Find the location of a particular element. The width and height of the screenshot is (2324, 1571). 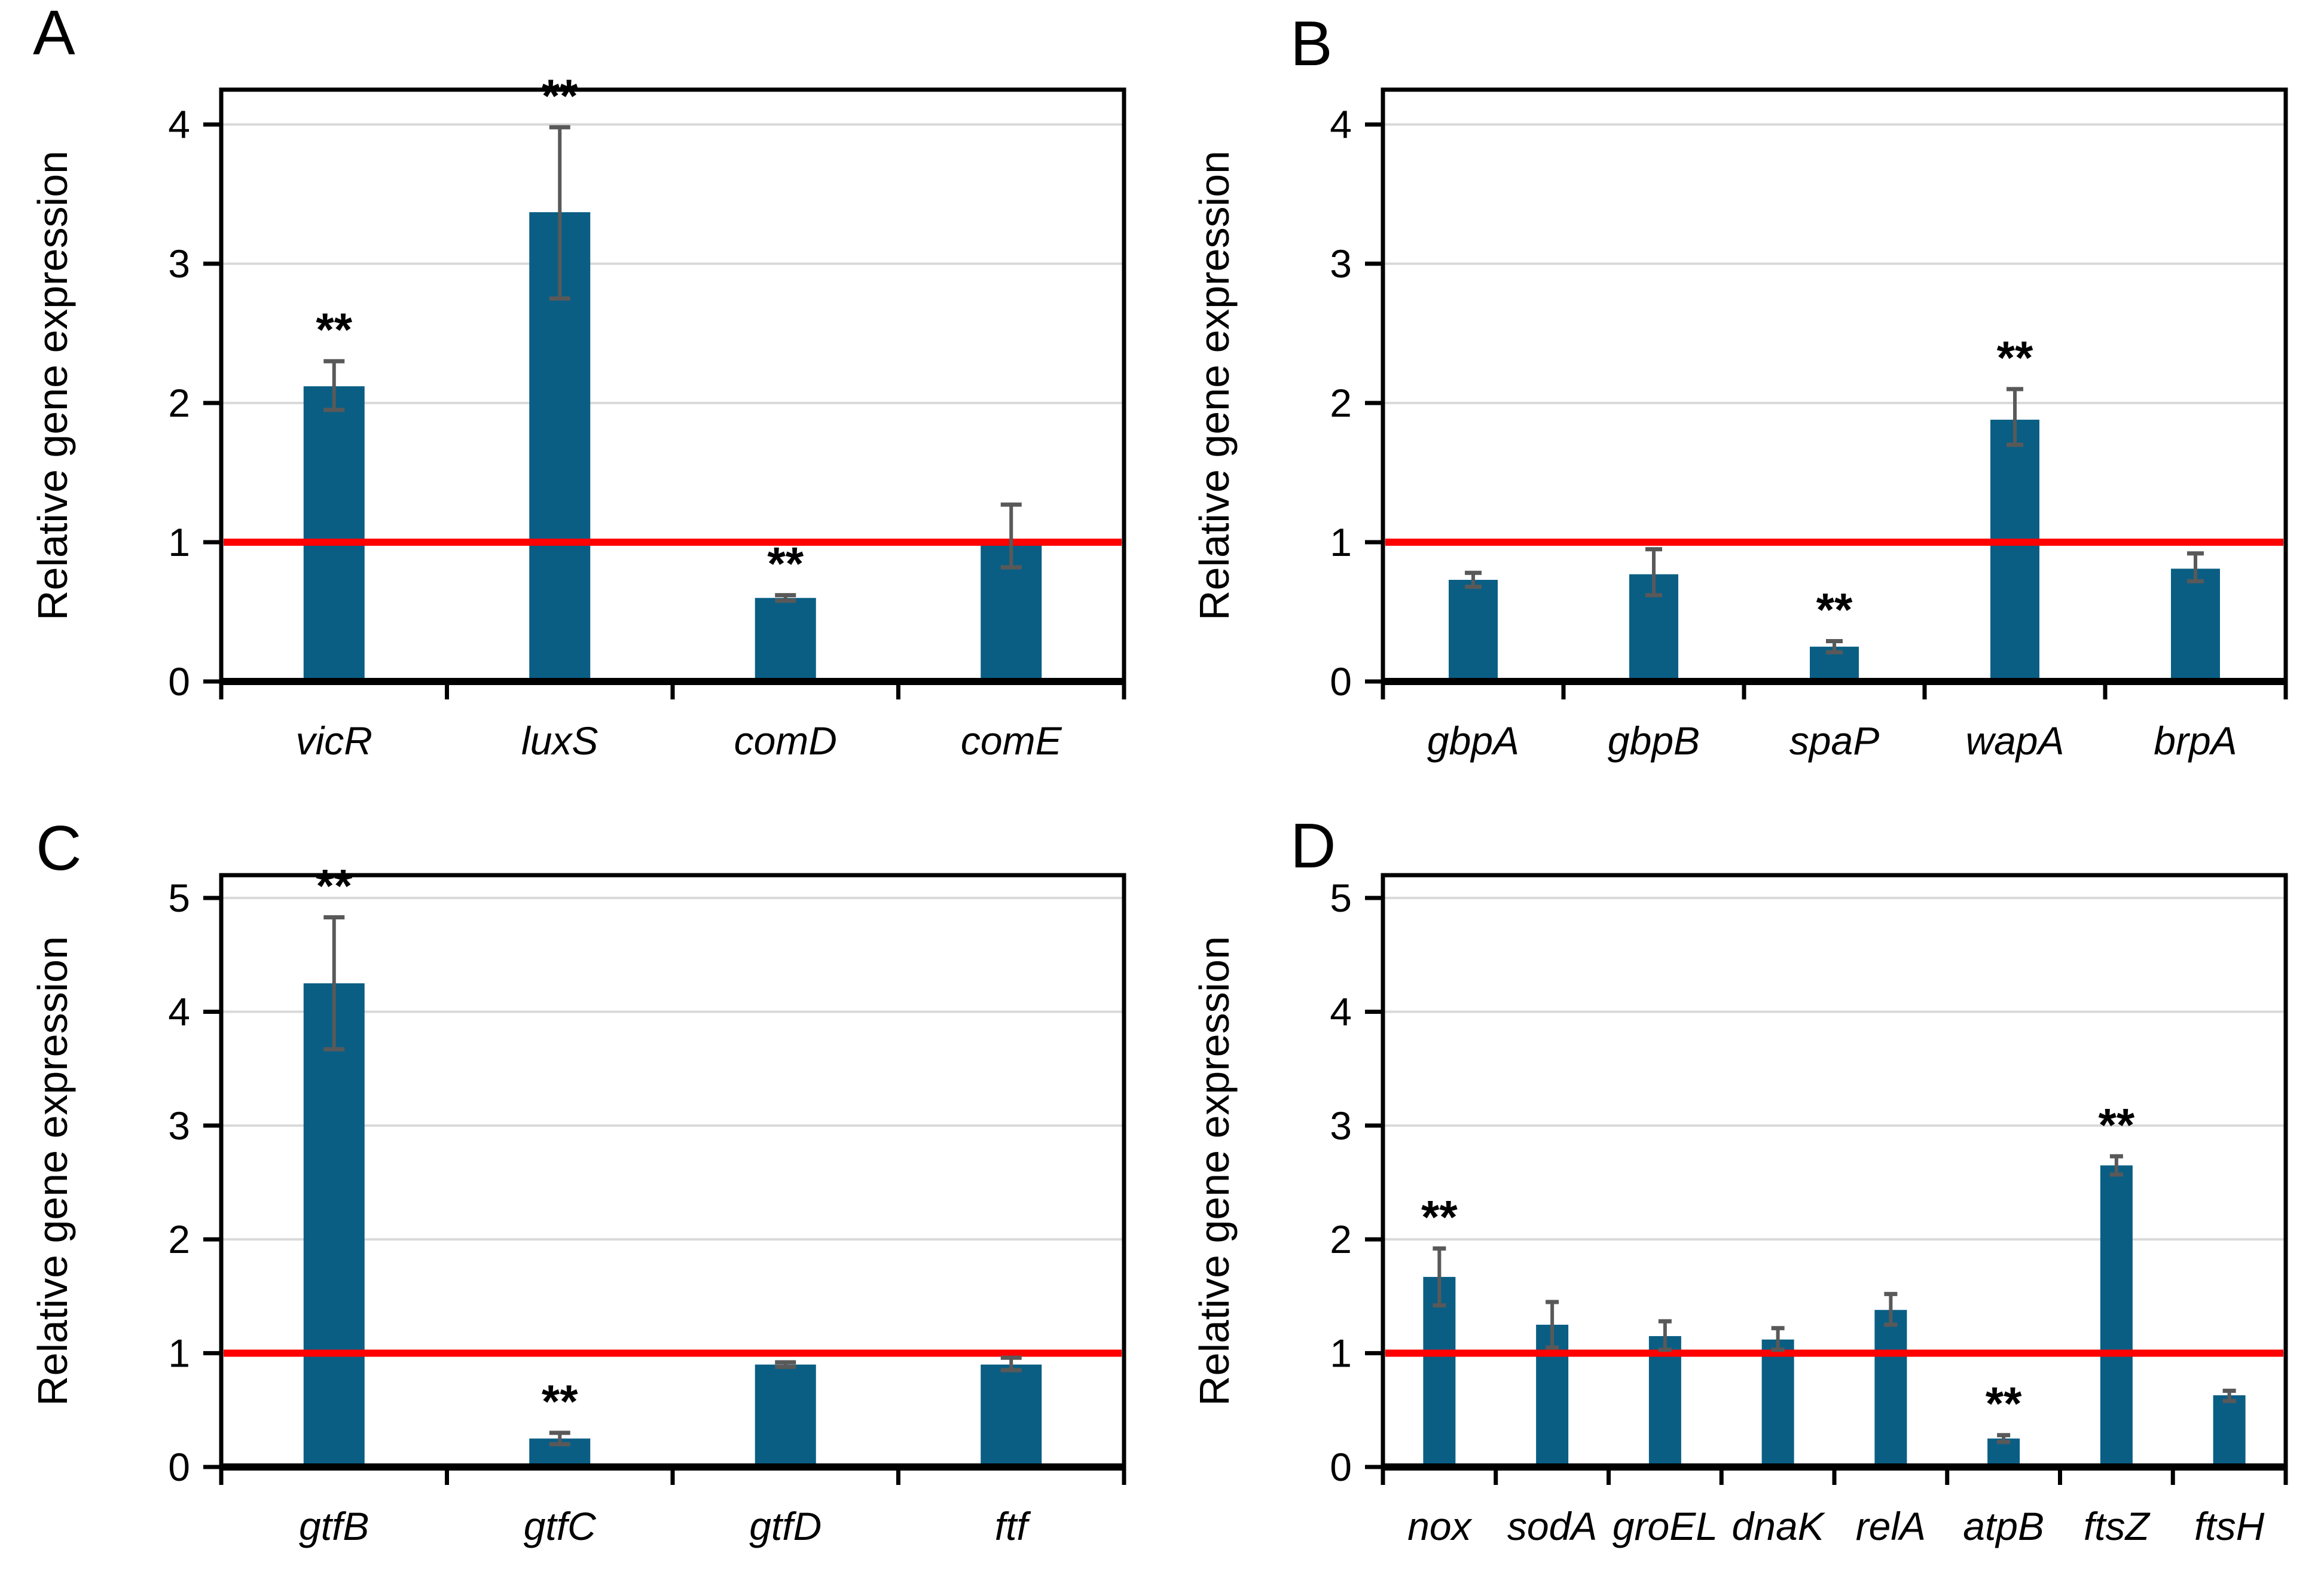

x-label-atpB: atpB is located at coordinates (2003, 1526).